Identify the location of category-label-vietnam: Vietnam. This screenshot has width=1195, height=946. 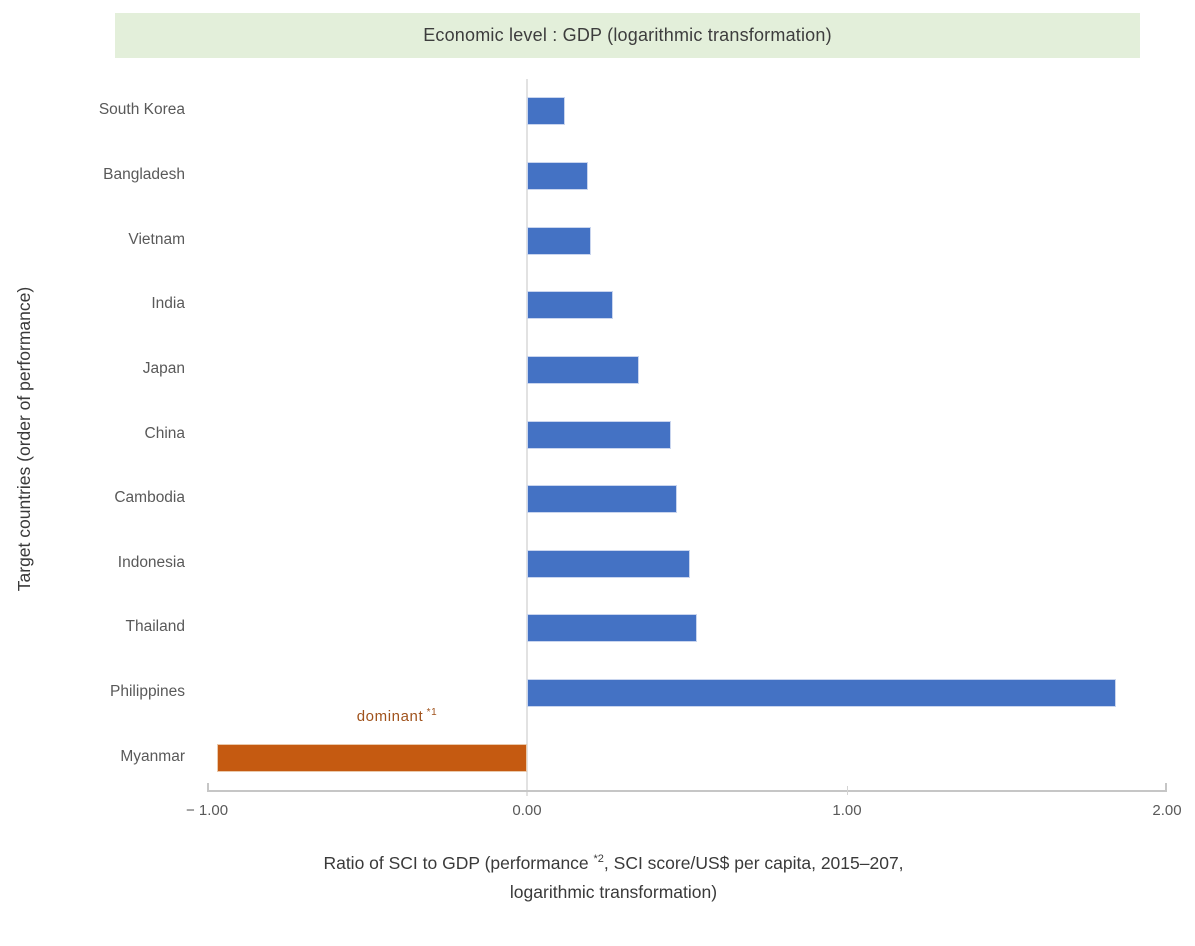
(156, 239).